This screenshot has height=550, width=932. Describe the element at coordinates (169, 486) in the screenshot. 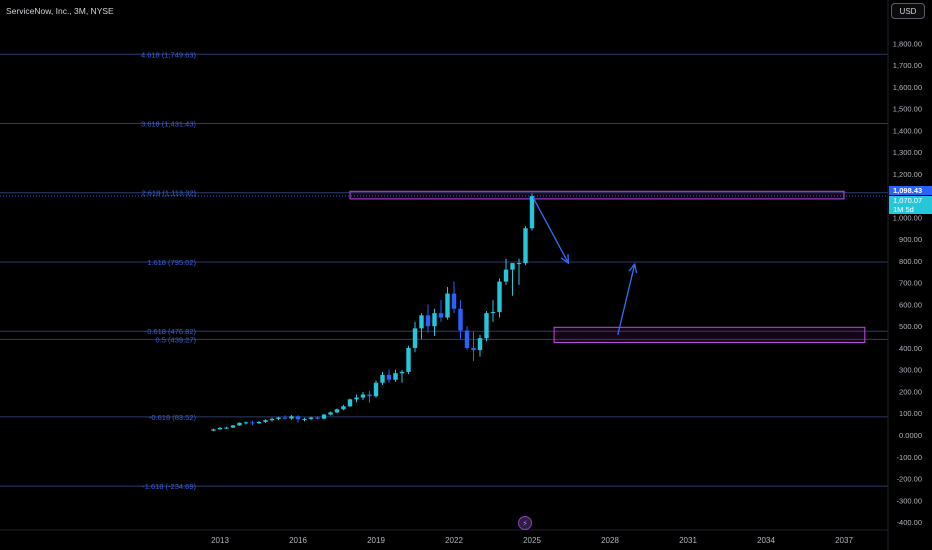

I see `fib-label-7: -1.618 (-234.69)` at that location.